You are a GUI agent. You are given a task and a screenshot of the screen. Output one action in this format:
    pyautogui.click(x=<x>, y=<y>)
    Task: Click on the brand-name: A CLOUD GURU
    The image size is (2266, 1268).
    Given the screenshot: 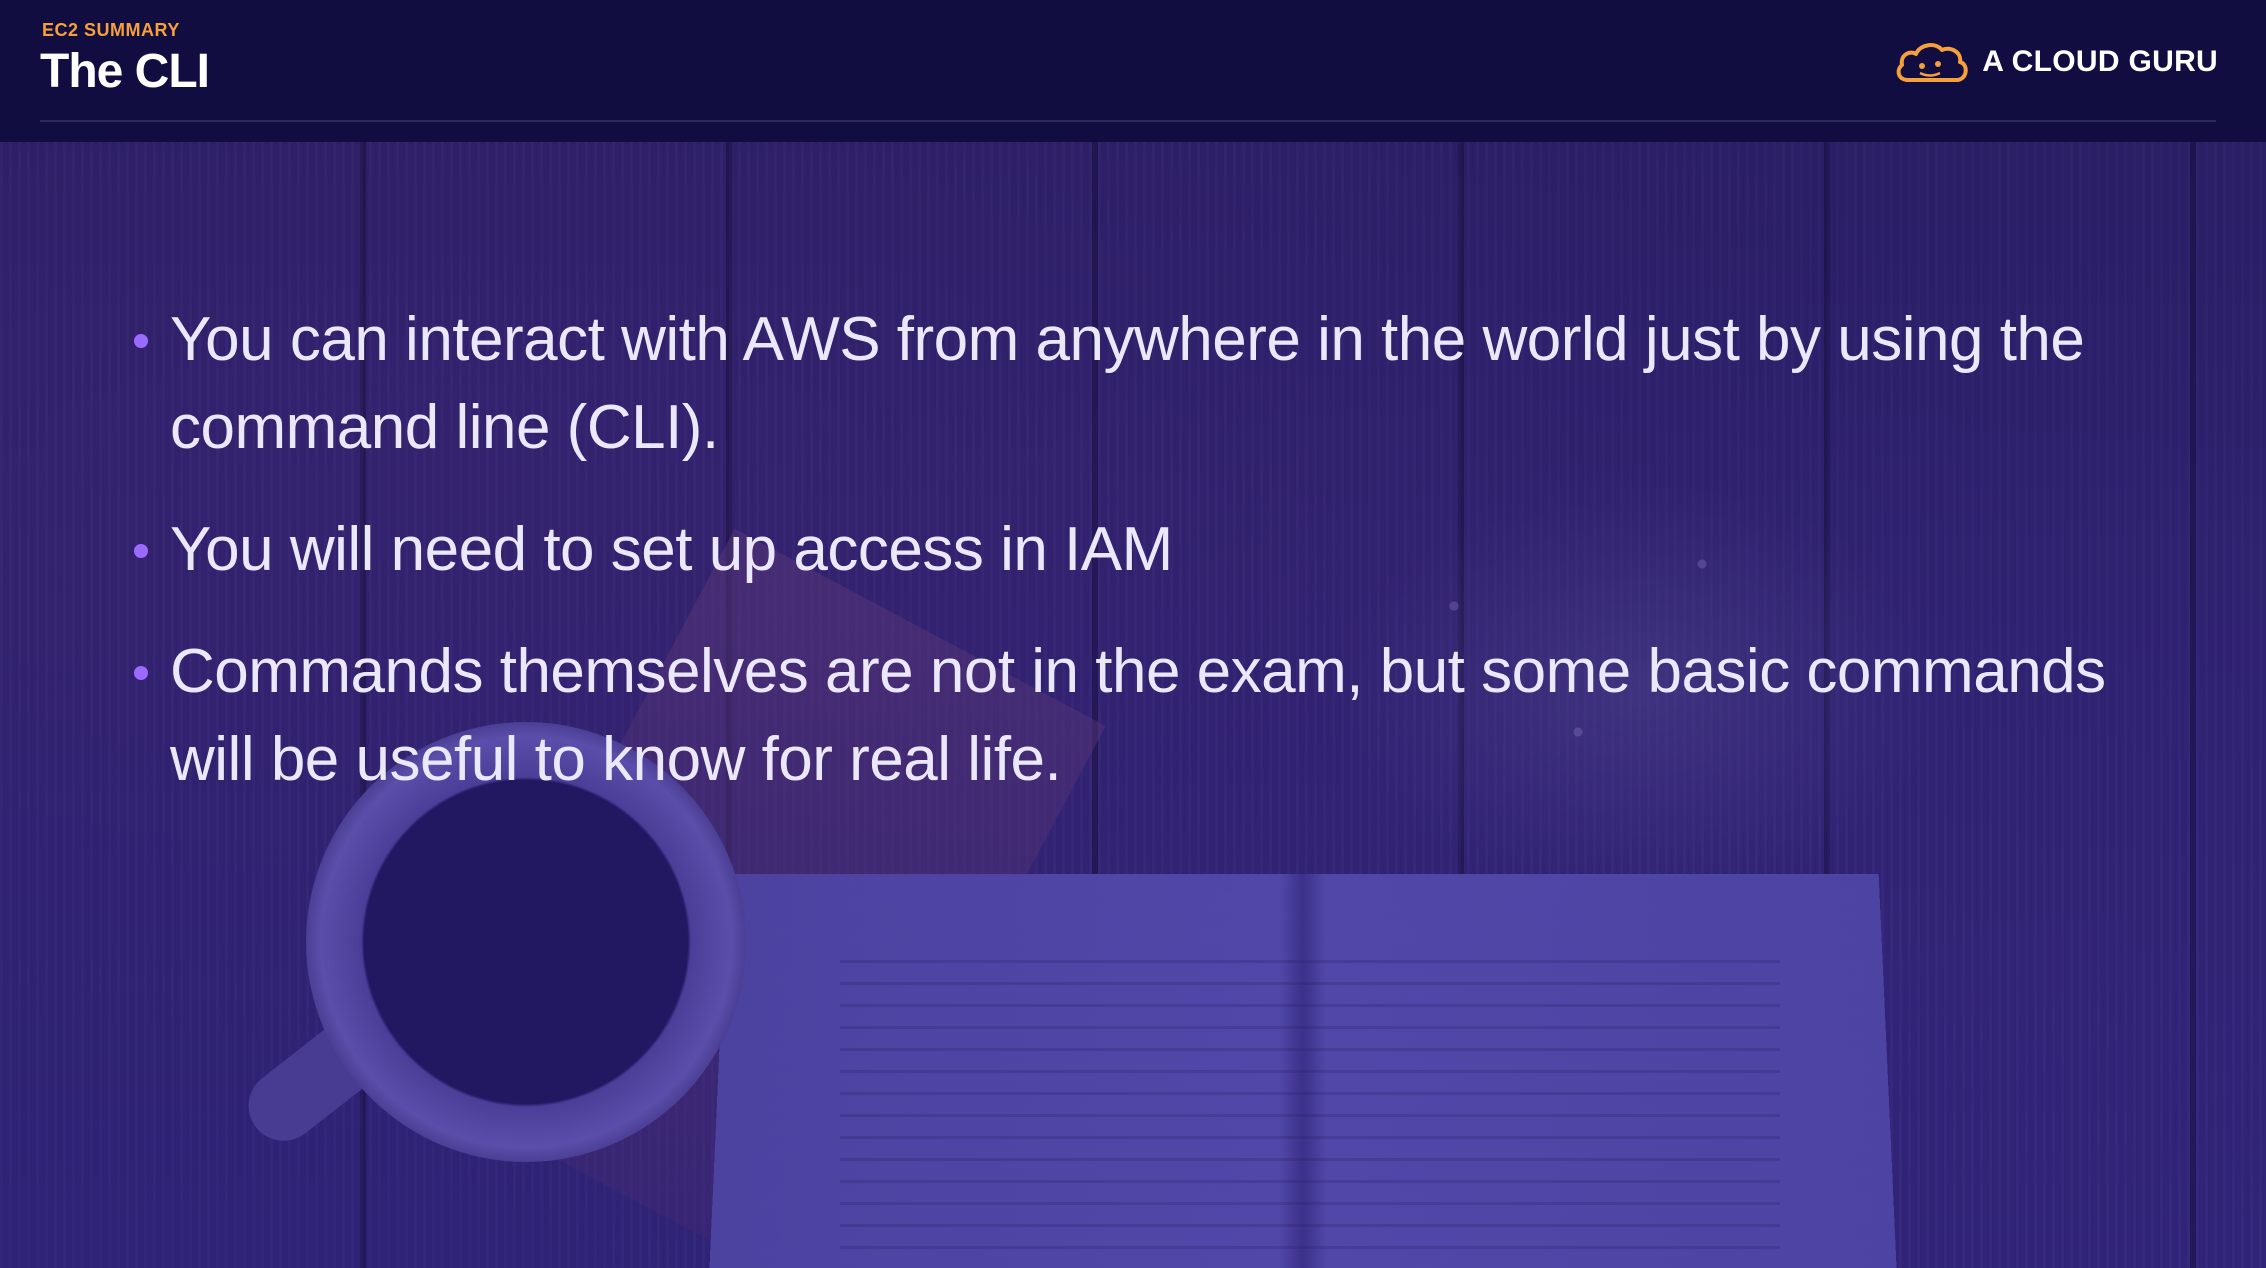 What is the action you would take?
    pyautogui.click(x=2100, y=62)
    